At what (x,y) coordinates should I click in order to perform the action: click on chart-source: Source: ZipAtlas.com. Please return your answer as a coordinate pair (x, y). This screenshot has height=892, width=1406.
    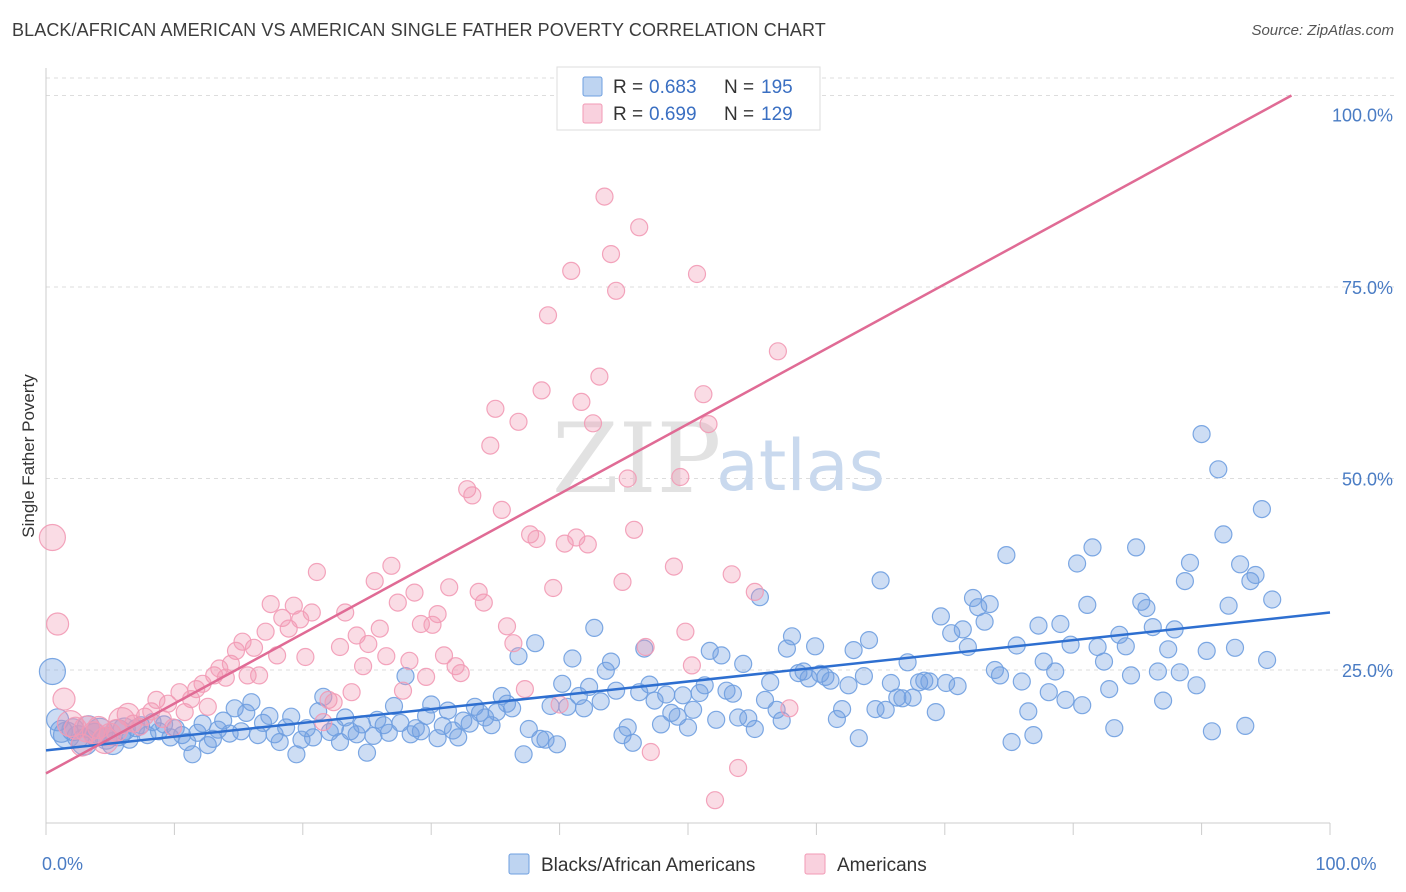
    Looking at the image, I should click on (1322, 30).